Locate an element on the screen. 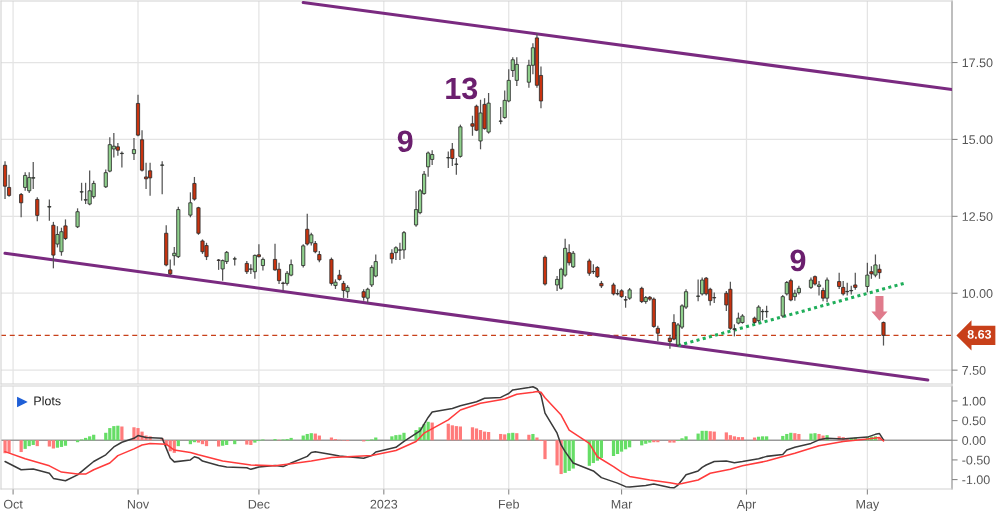  y-tick-label: 10.00 is located at coordinates (977, 293).